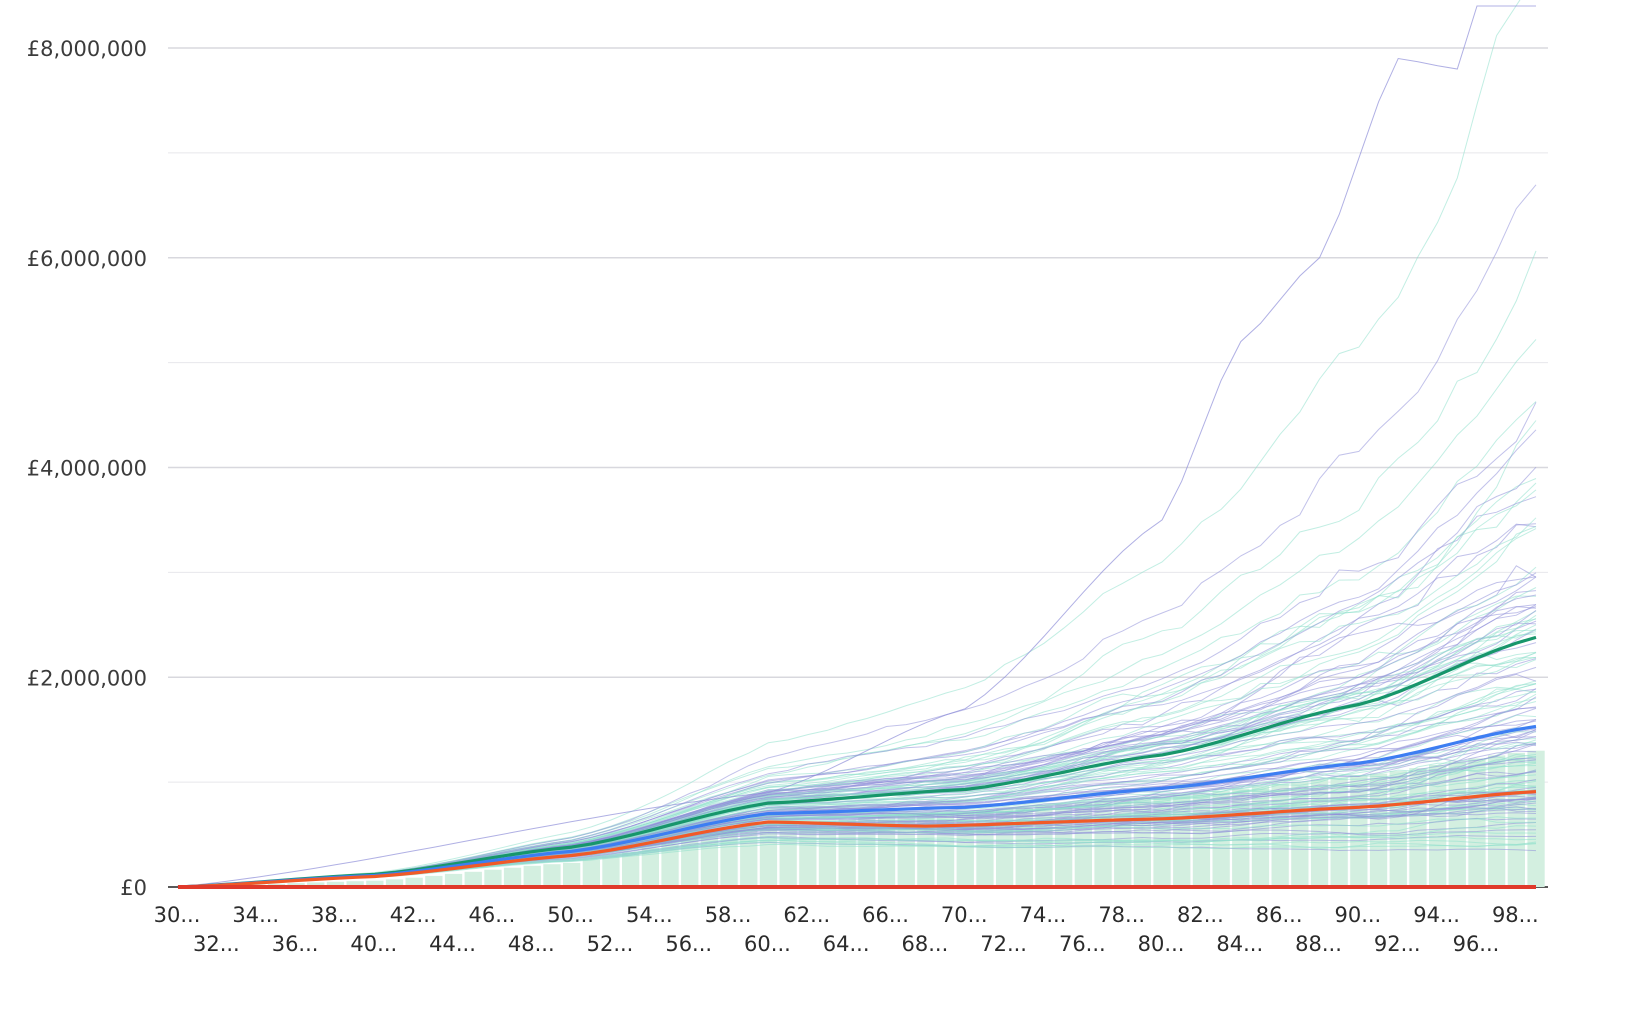 The width and height of the screenshot is (1644, 1018). I want to click on y-tick-label: £6,000,000, so click(87, 259).